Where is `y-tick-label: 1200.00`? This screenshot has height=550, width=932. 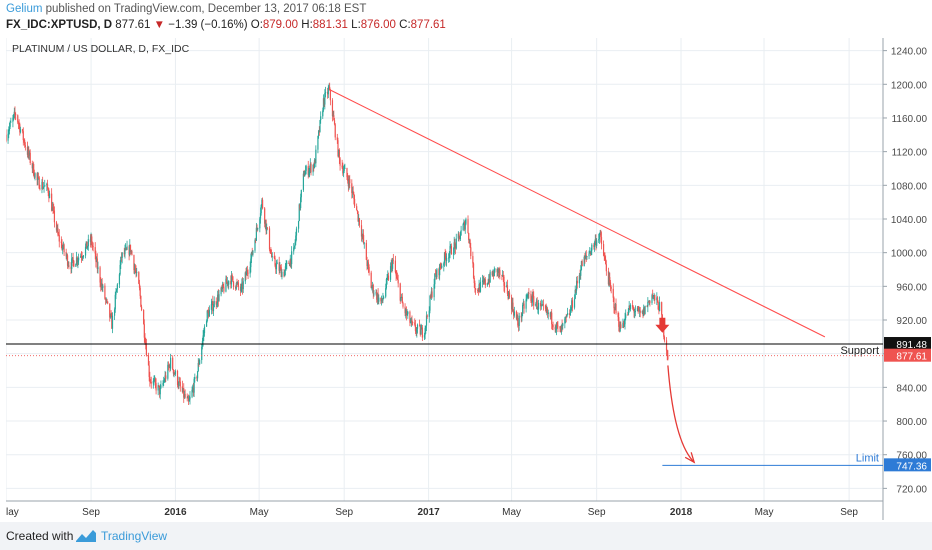 y-tick-label: 1200.00 is located at coordinates (909, 85).